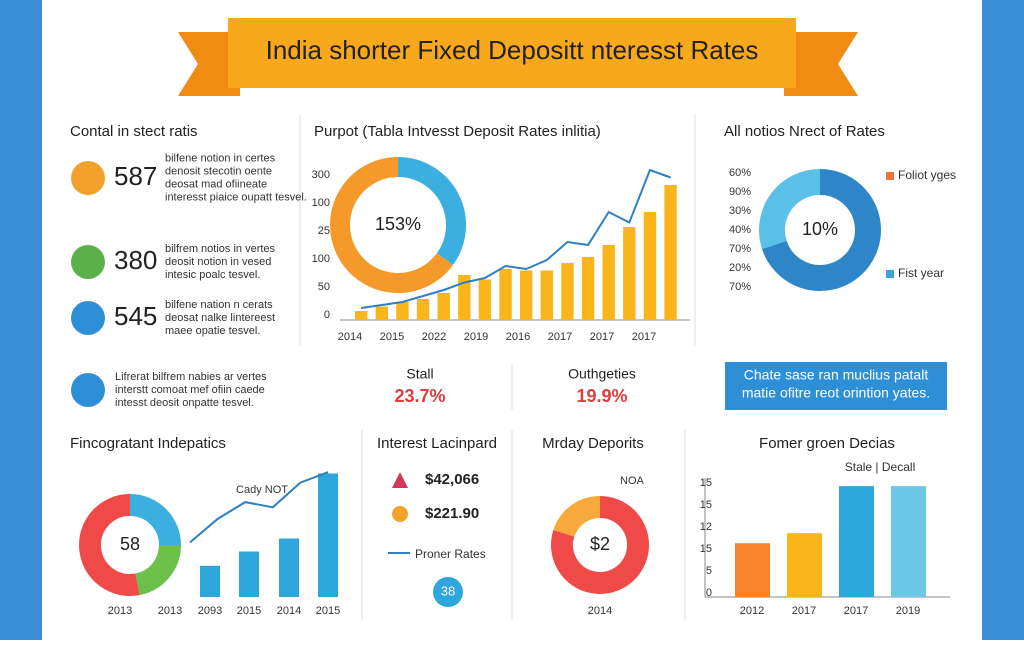  What do you see at coordinates (191, 377) in the screenshot?
I see `description: Lifrerat bilfrem nabies ar vertes` at bounding box center [191, 377].